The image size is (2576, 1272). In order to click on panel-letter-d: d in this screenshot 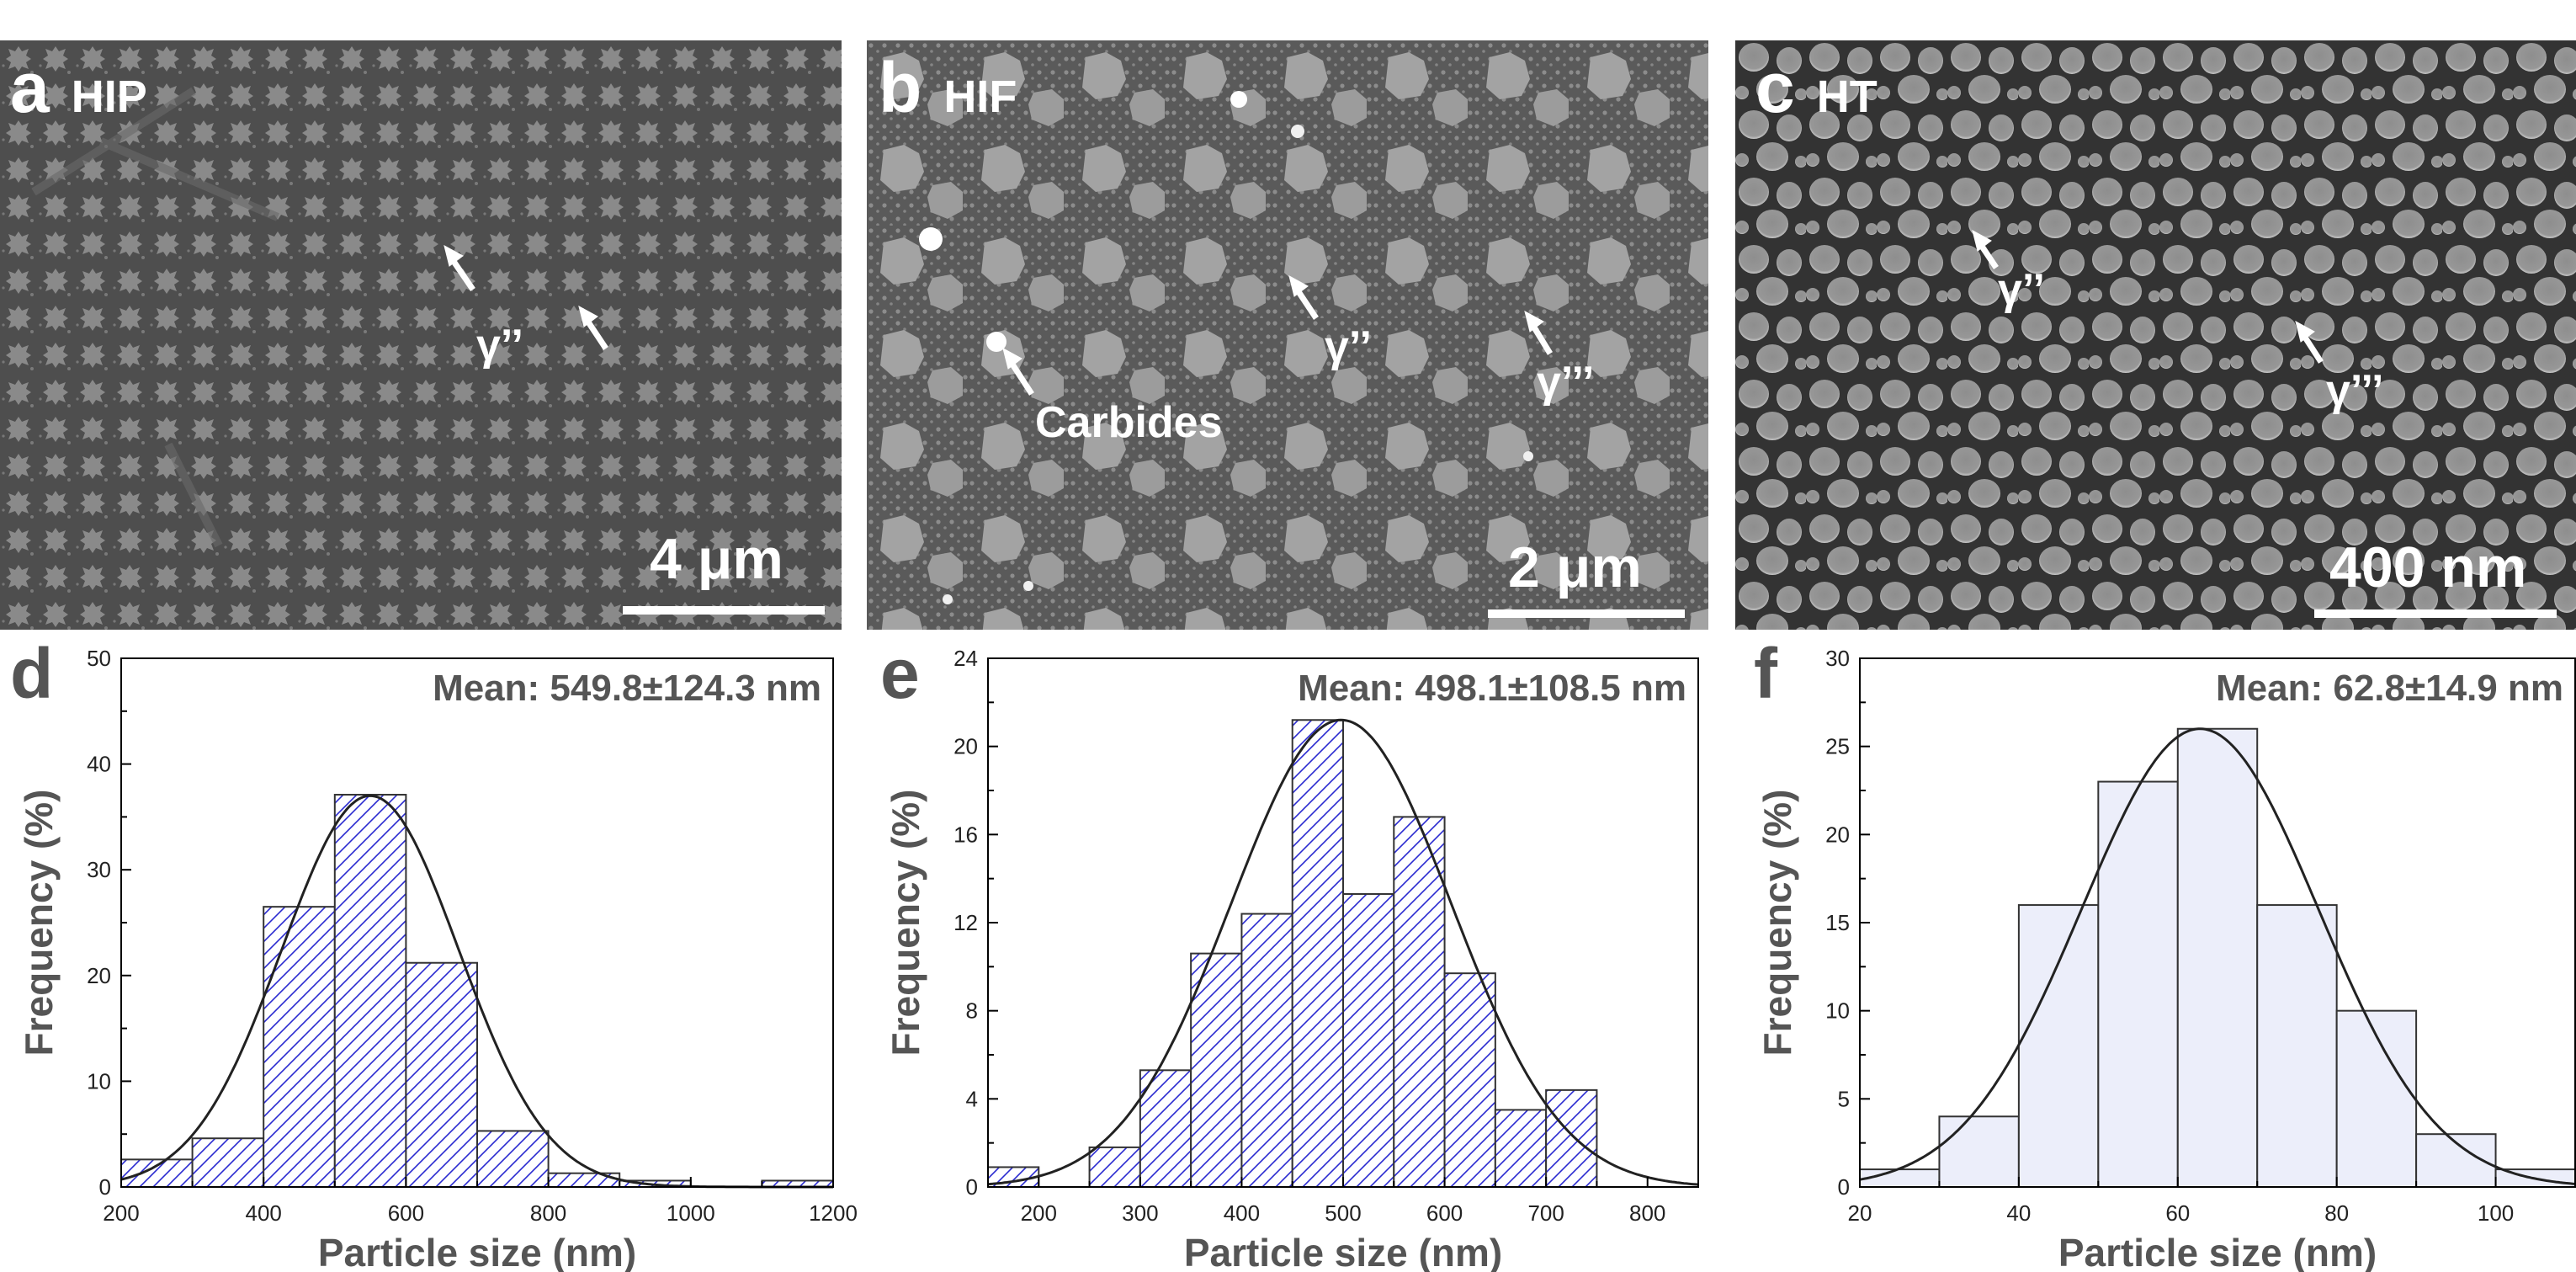, I will do `click(32, 673)`.